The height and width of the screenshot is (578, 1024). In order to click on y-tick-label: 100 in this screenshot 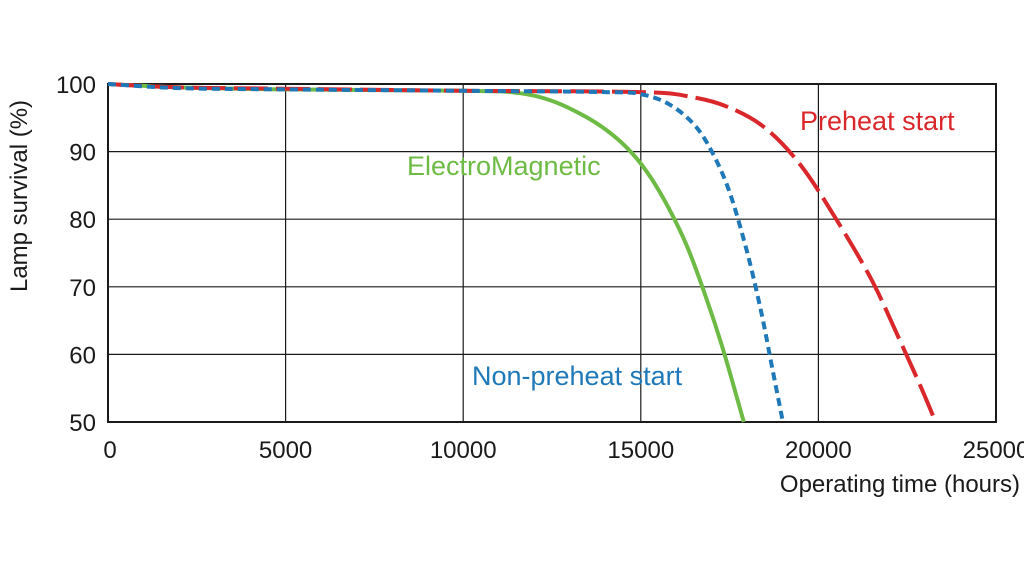, I will do `click(76, 85)`.